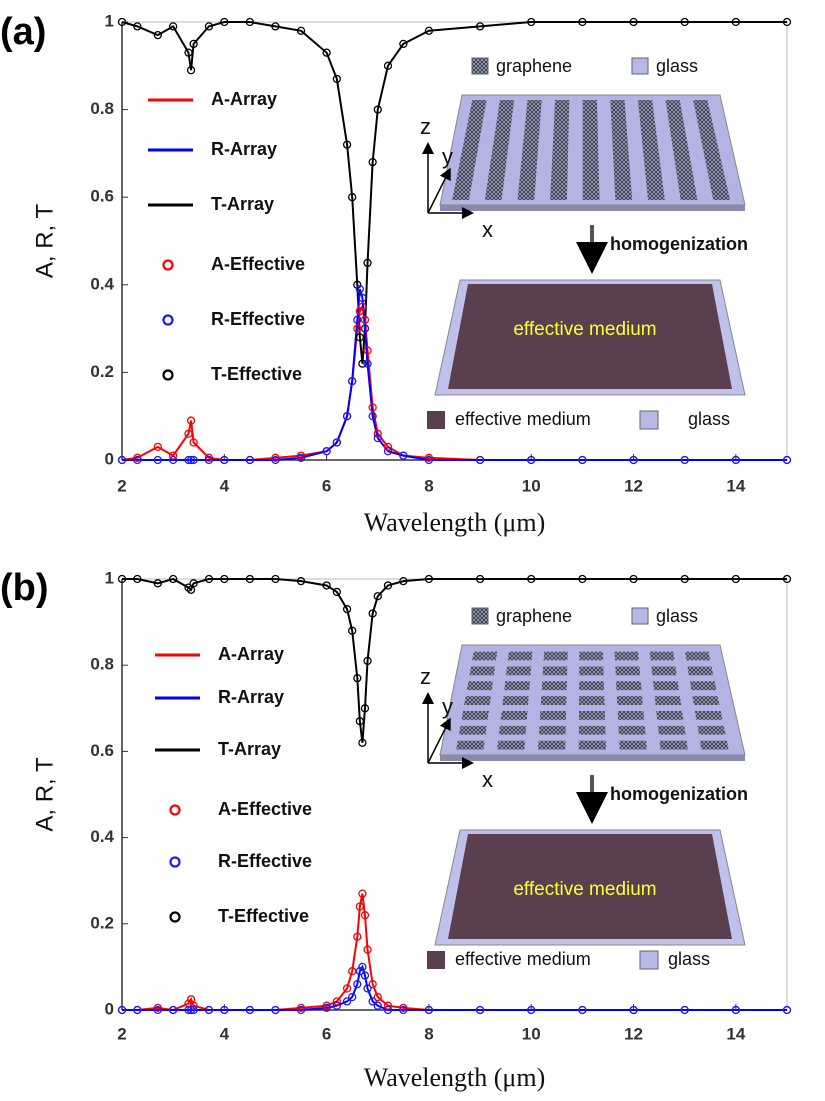 The height and width of the screenshot is (1101, 825). Describe the element at coordinates (735, 1033) in the screenshot. I see `x-tick-label: 14` at that location.